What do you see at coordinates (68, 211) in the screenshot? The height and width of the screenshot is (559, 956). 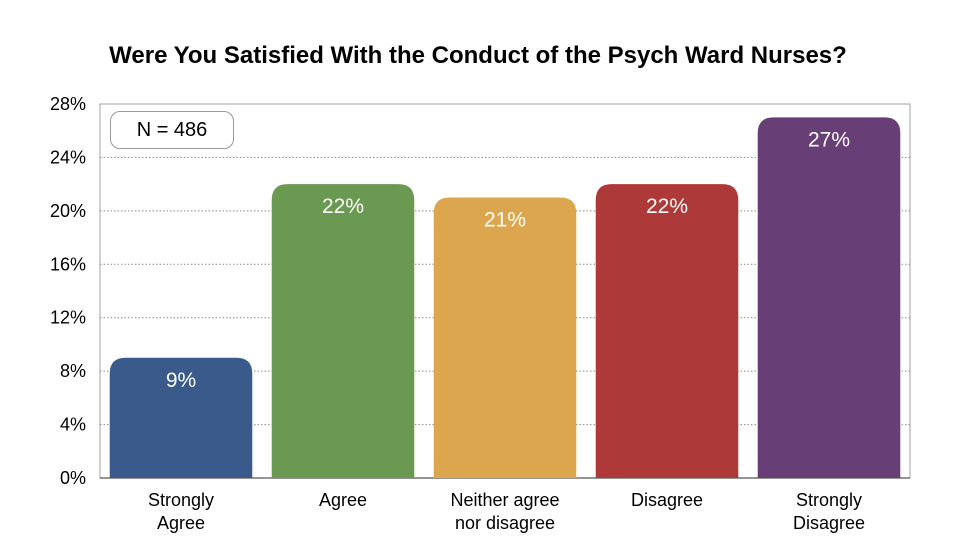 I see `y-tick-label: 20%` at bounding box center [68, 211].